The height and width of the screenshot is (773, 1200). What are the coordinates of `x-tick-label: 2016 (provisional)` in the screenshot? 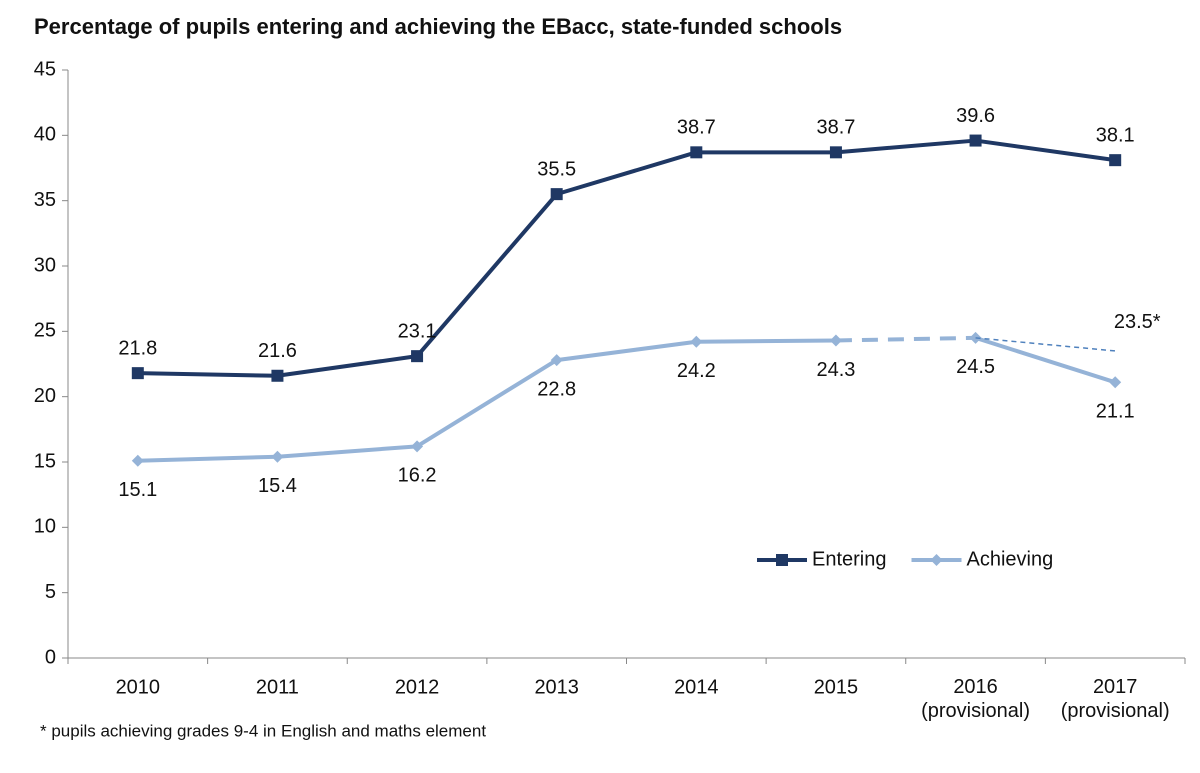 It's located at (975, 699).